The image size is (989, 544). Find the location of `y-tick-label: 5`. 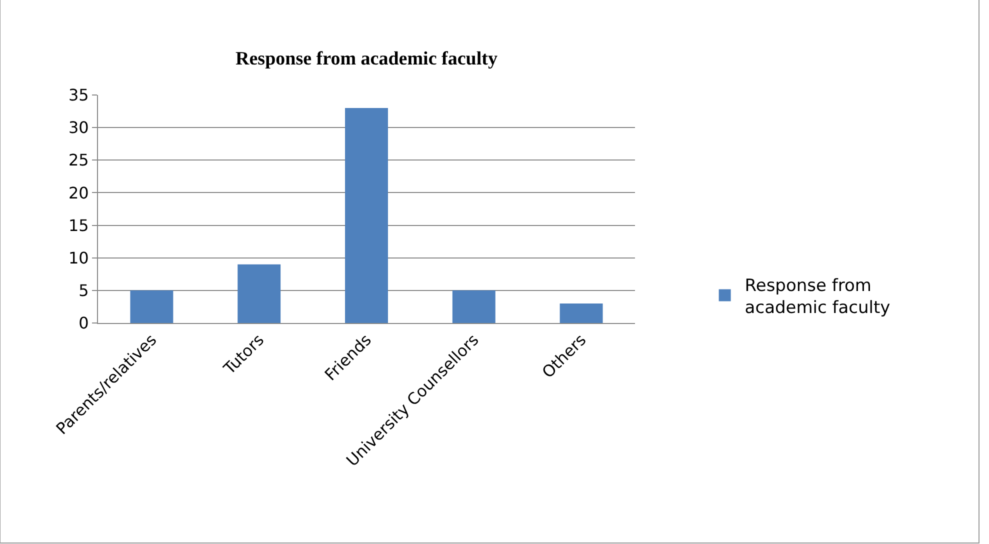

y-tick-label: 5 is located at coordinates (83, 290).